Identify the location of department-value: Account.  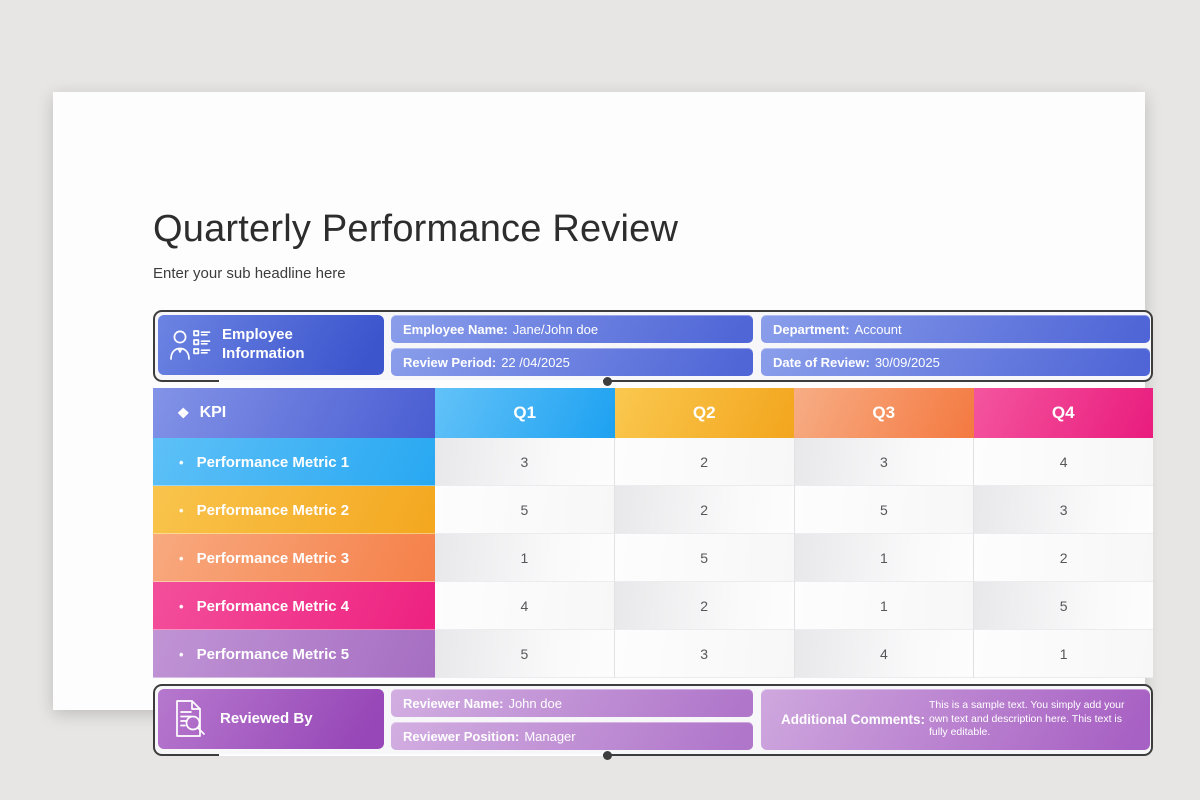
(878, 329).